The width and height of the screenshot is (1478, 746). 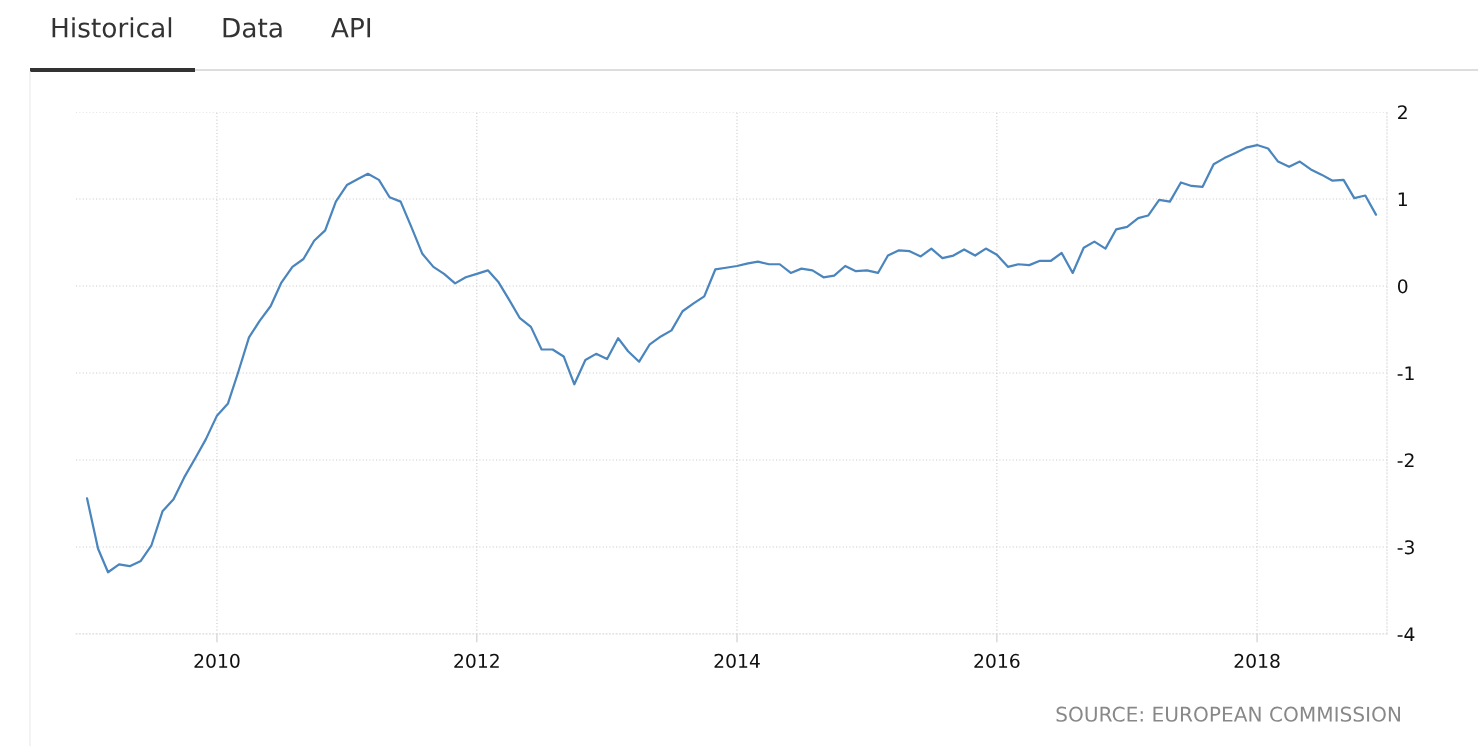 I want to click on x-tick-label: 2012, so click(x=476, y=660).